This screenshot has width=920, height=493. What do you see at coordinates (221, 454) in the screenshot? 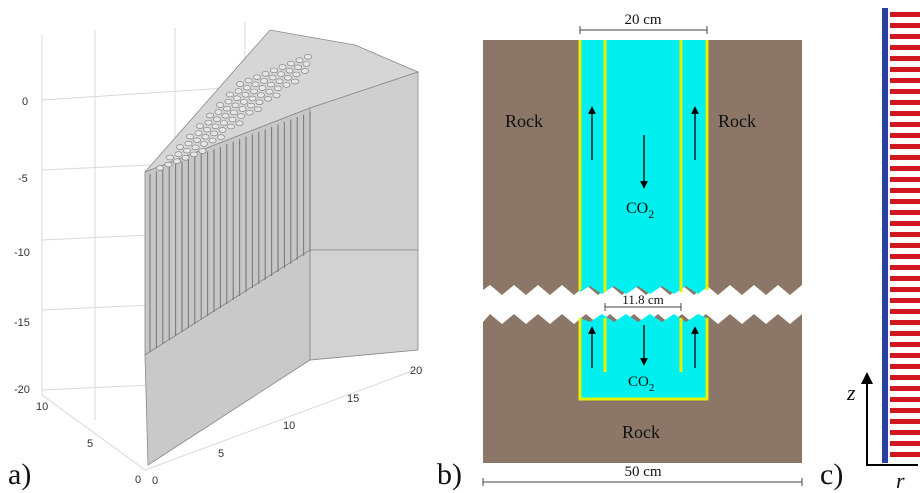
I see `x-tick-1: 5` at bounding box center [221, 454].